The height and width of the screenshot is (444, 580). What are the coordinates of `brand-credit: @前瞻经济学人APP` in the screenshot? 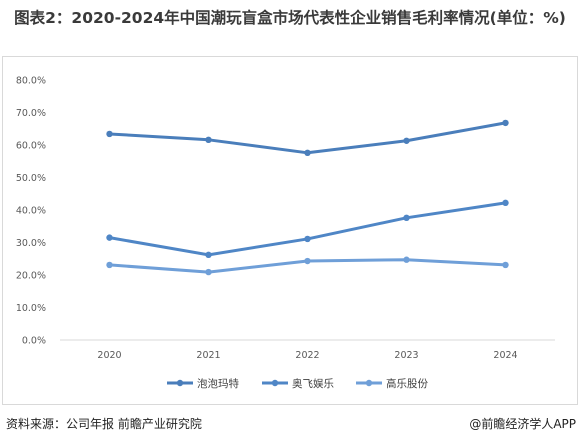 It's located at (522, 424).